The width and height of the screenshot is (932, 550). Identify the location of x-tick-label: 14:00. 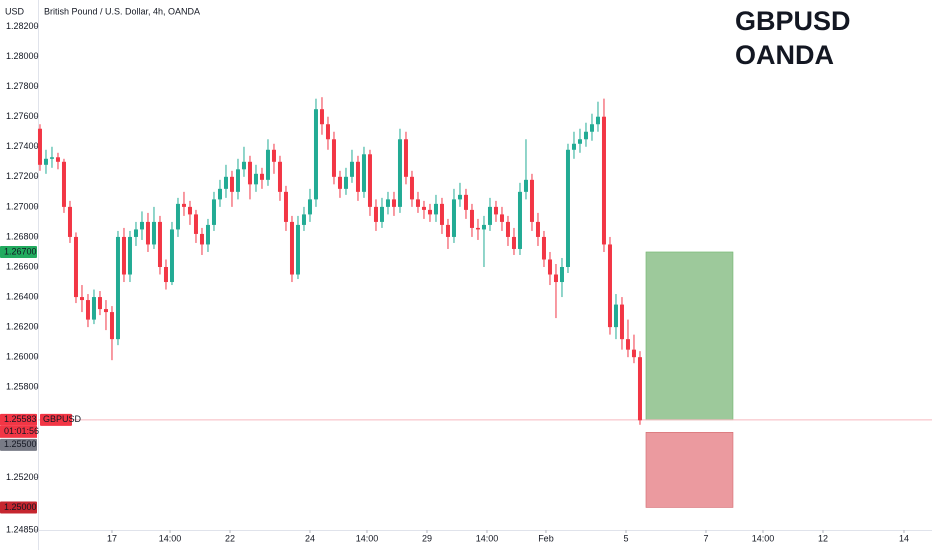
(763, 538).